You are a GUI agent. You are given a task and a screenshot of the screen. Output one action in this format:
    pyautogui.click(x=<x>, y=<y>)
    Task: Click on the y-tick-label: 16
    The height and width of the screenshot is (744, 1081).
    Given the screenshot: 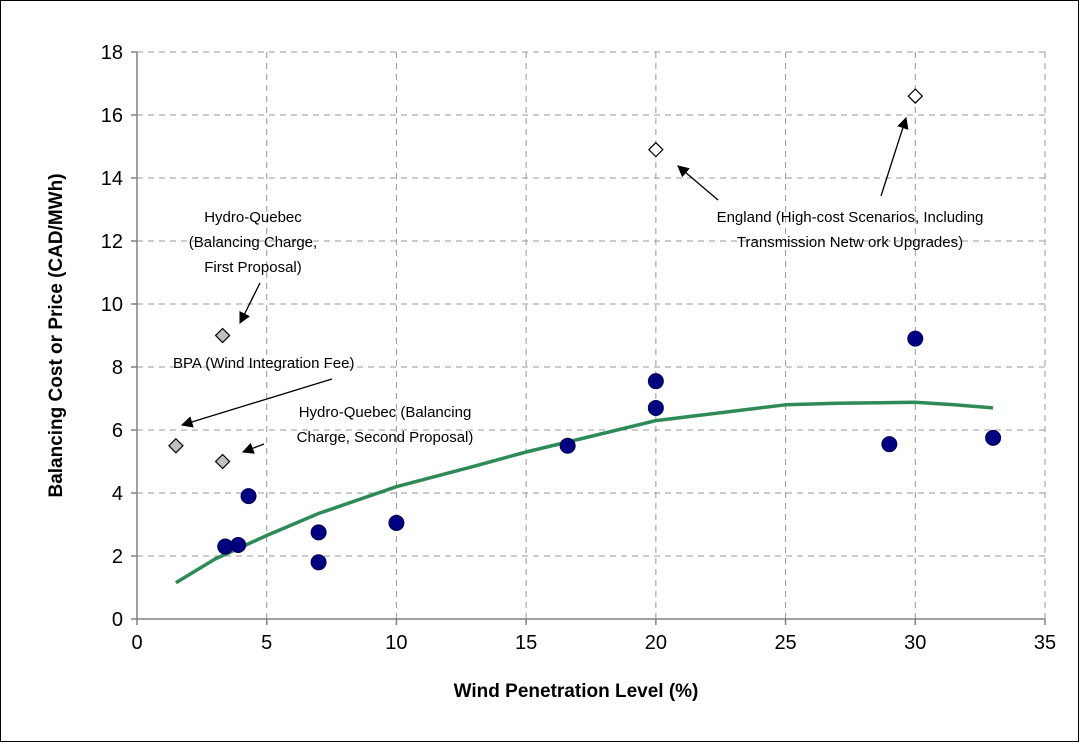 What is the action you would take?
    pyautogui.click(x=112, y=116)
    